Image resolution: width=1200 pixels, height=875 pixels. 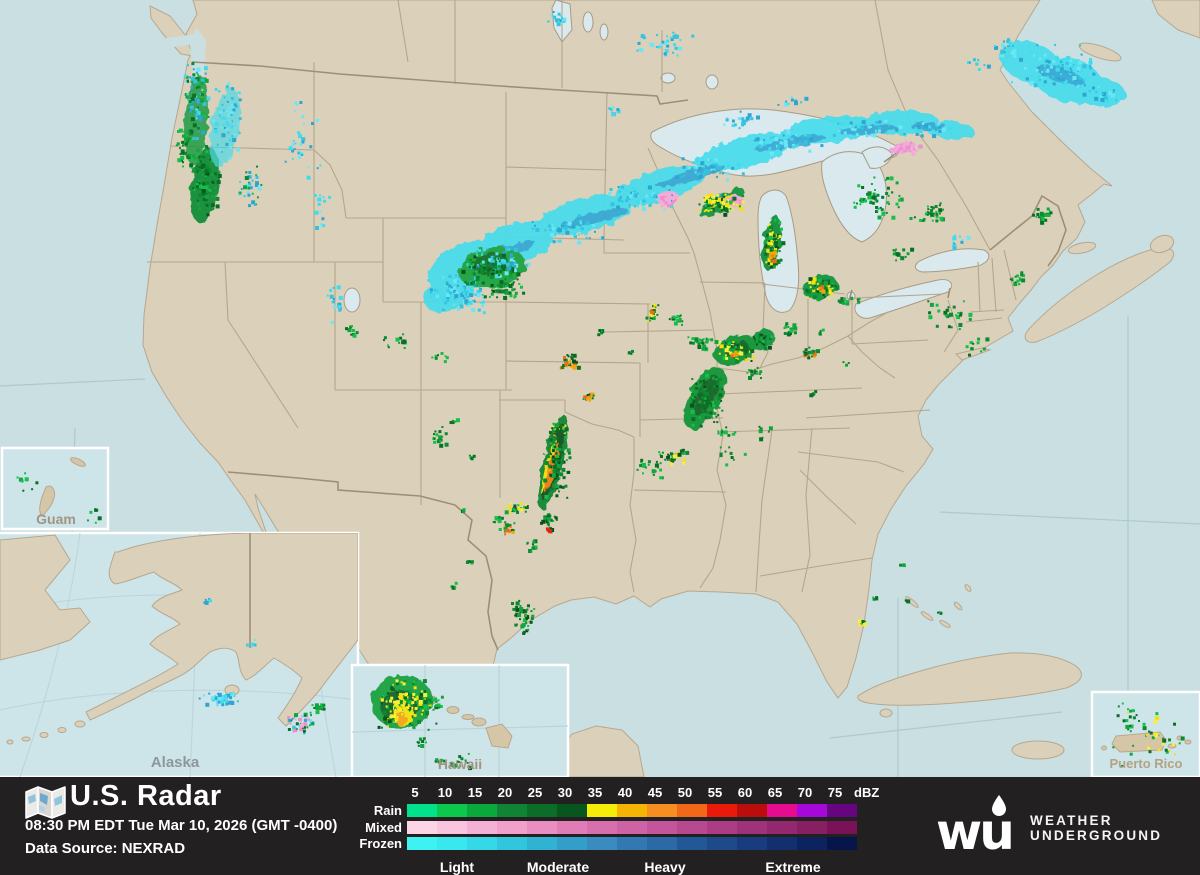 I want to click on inset-alaska: Alaska, so click(x=180, y=654).